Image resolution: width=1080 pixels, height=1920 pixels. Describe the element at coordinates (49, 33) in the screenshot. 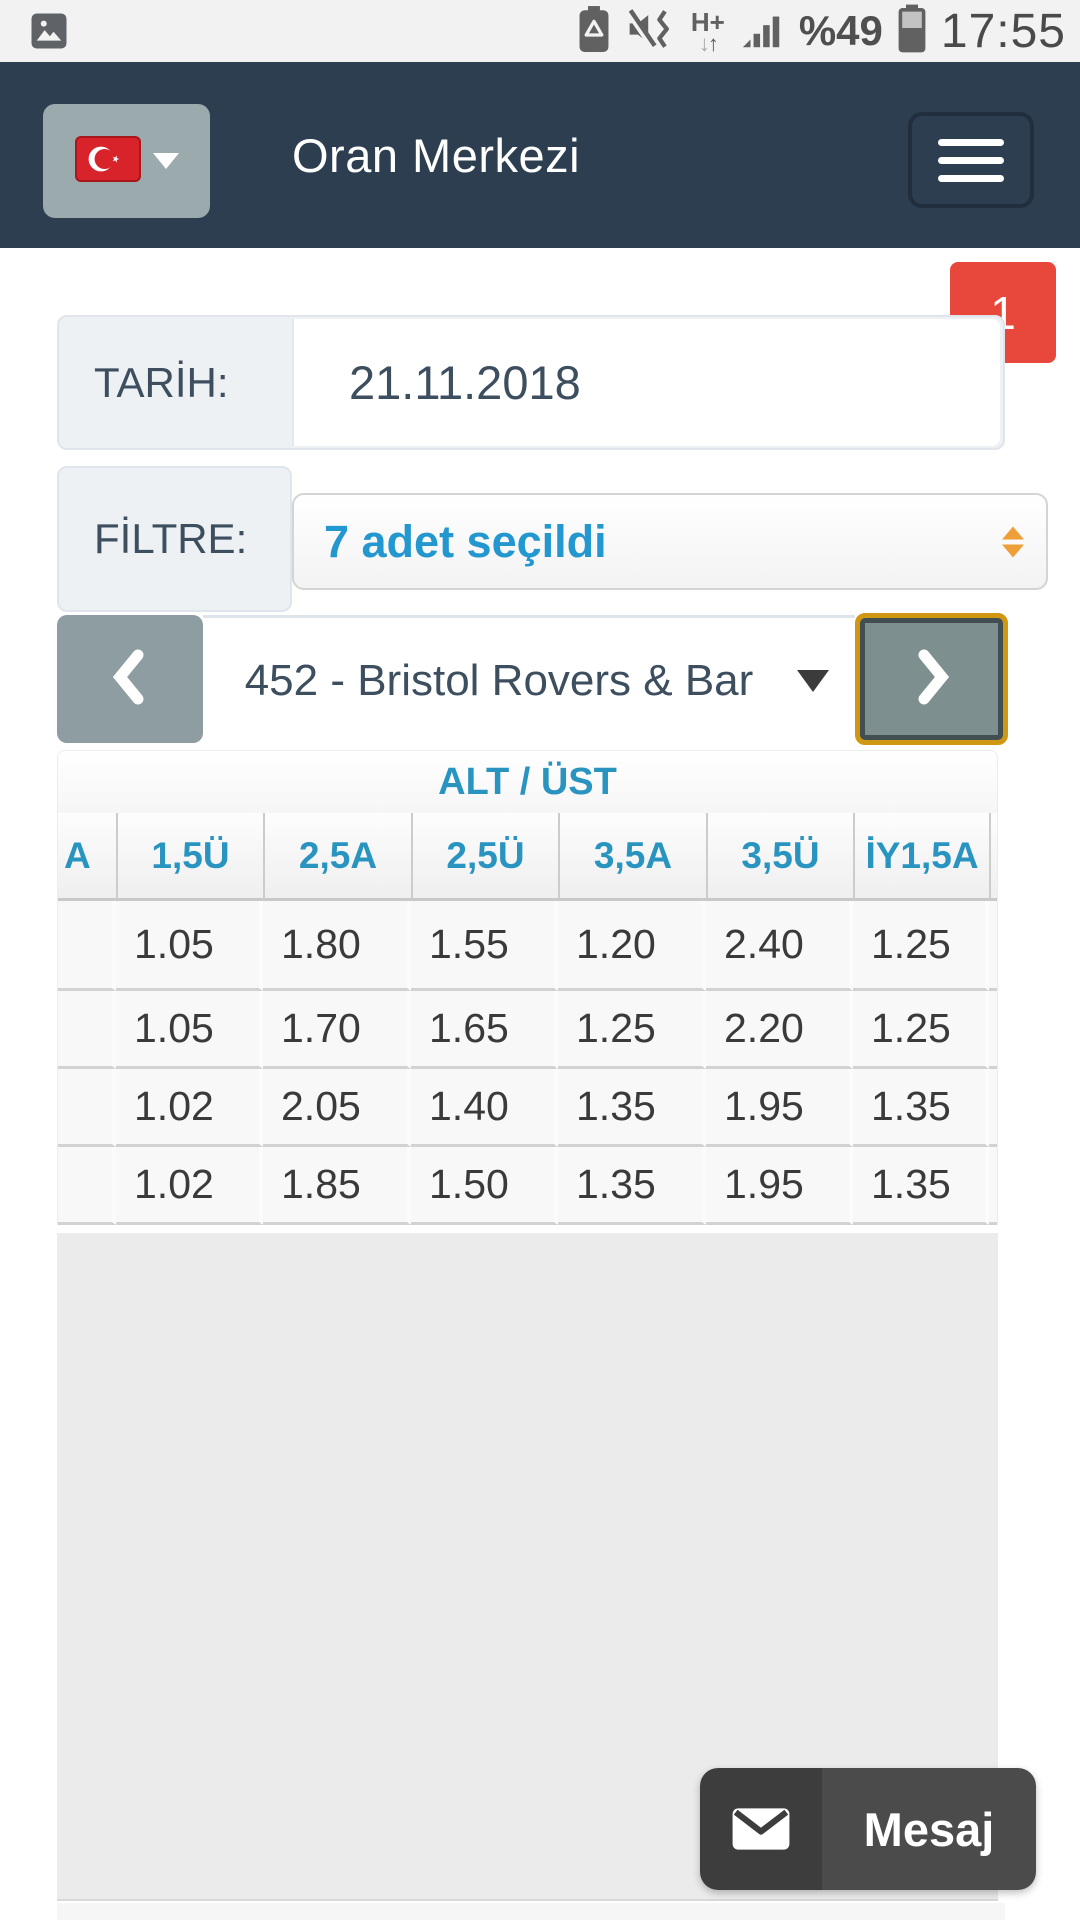

I see `gallery-icon` at that location.